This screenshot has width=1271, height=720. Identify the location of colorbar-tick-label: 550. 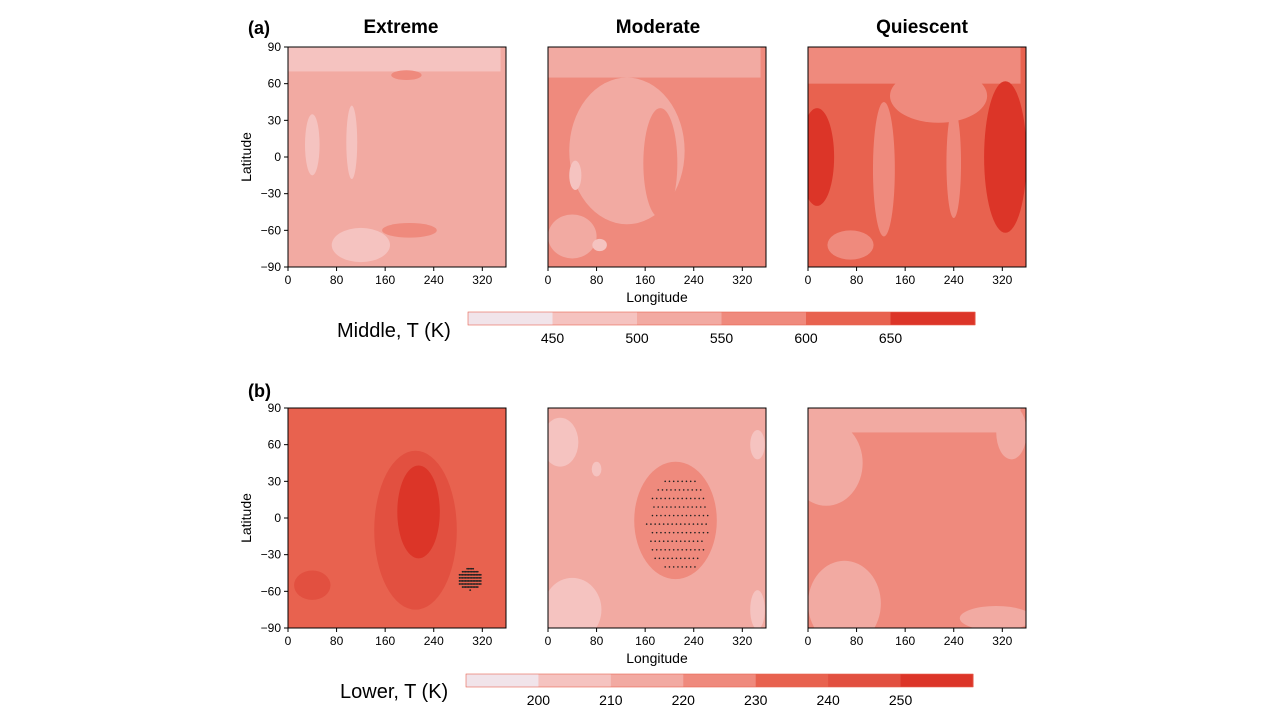
(722, 338).